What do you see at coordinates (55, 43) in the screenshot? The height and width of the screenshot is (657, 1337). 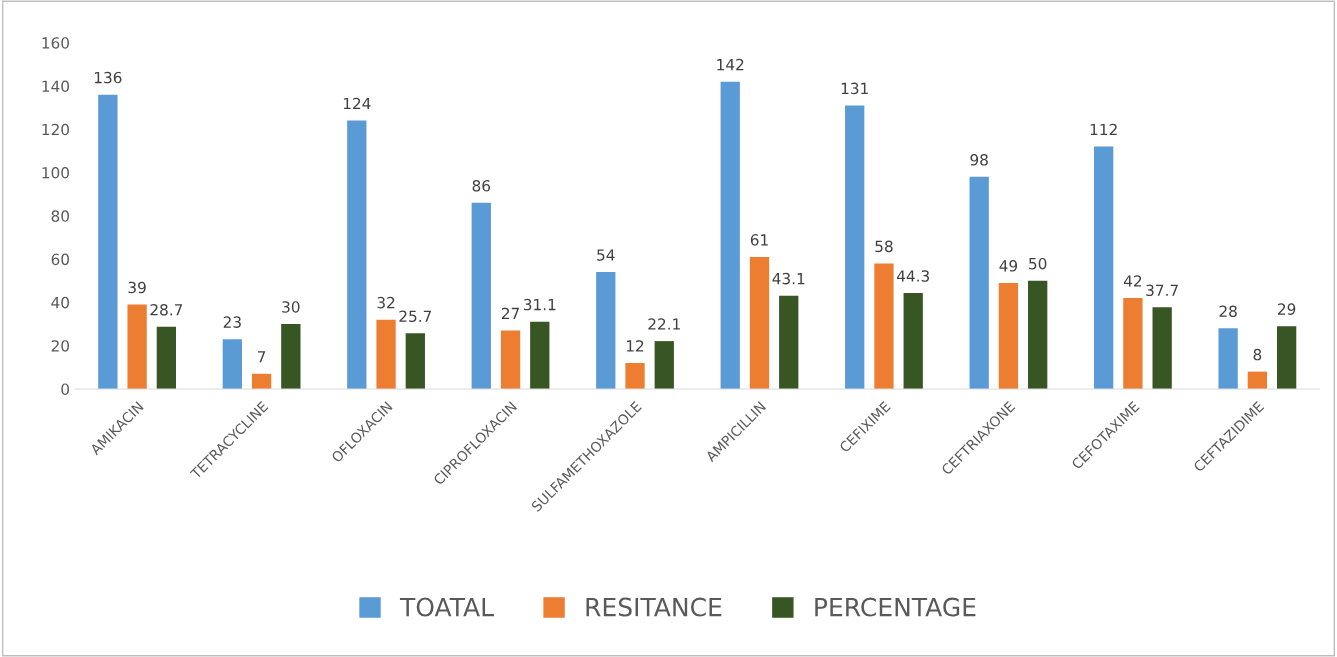 I see `y-tick-label: 160` at bounding box center [55, 43].